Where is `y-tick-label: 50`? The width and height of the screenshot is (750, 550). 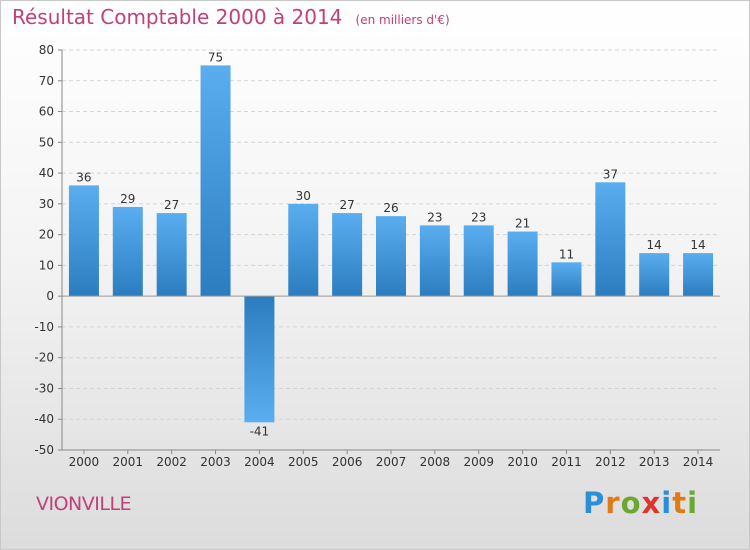 y-tick-label: 50 is located at coordinates (46, 142).